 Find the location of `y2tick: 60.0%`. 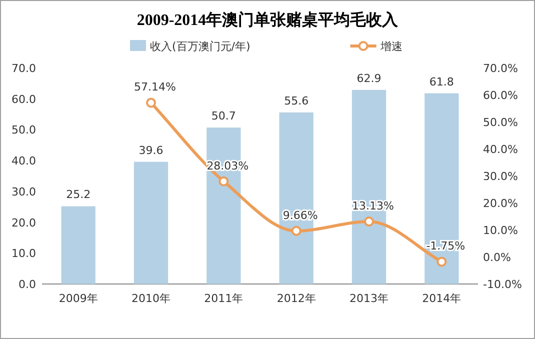

y2tick: 60.0% is located at coordinates (500, 95).